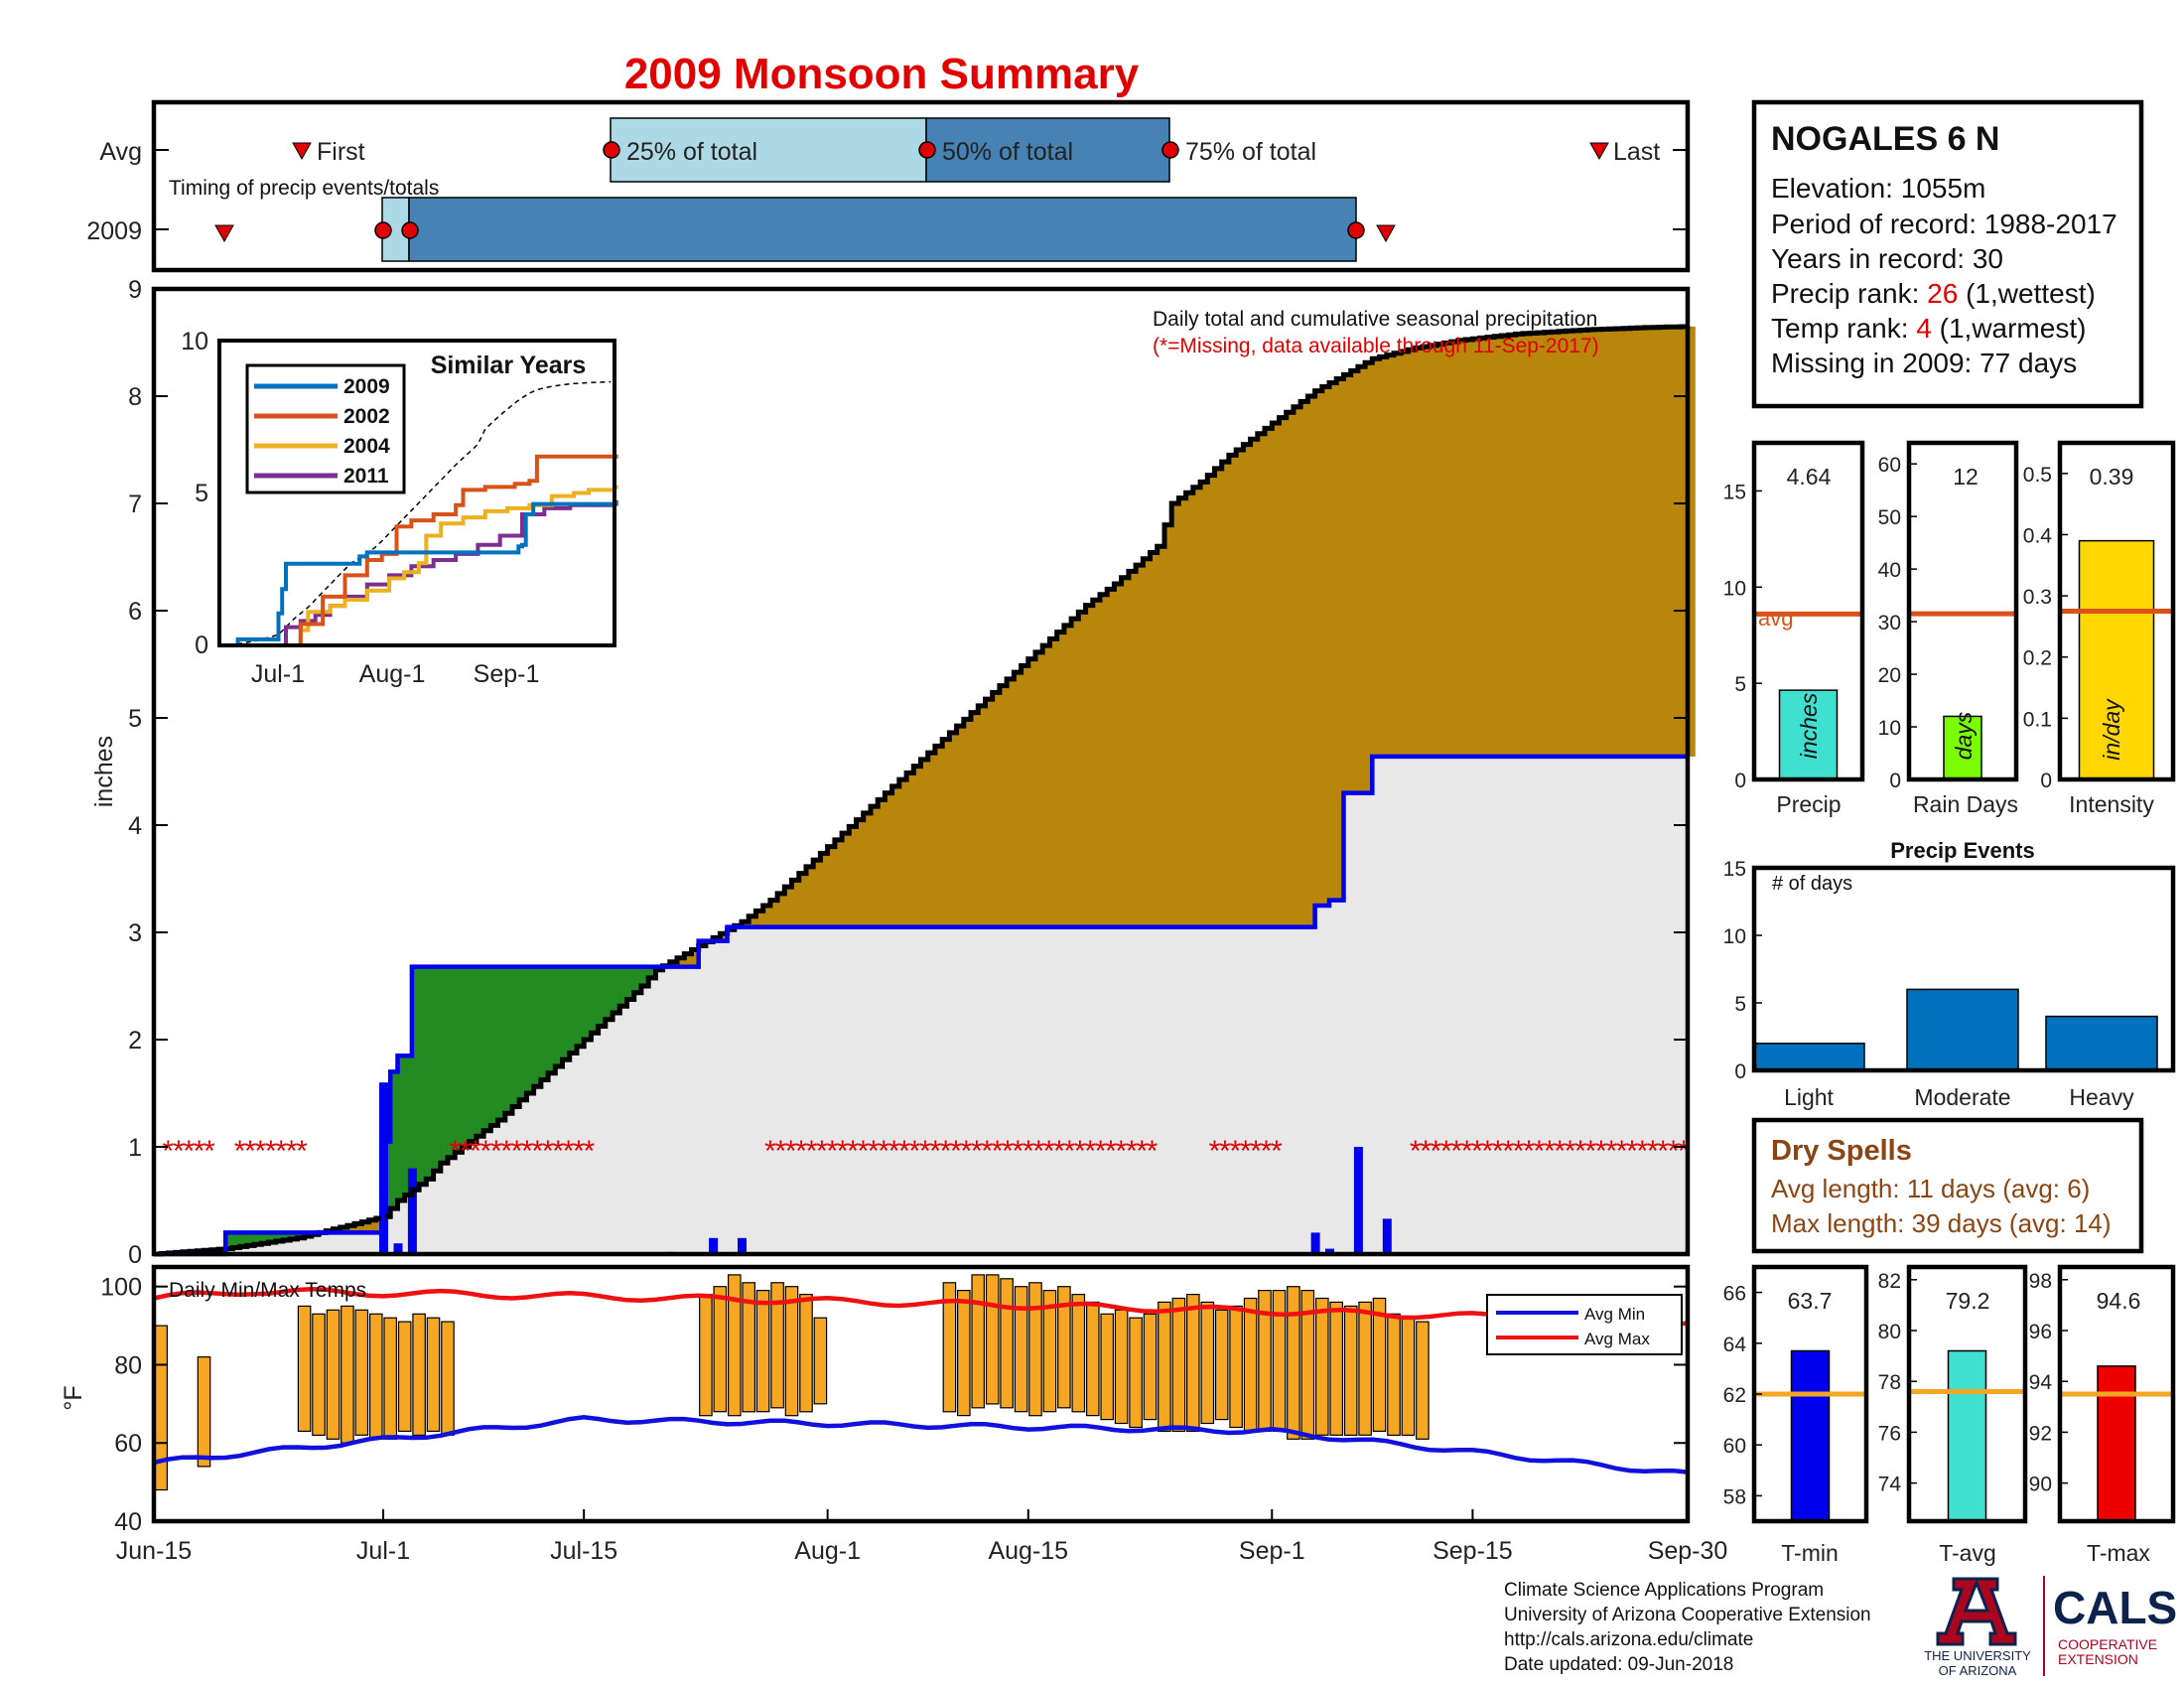 This screenshot has height=1688, width=2184. What do you see at coordinates (1775, 618) in the screenshot?
I see `precip-avg-label: avg` at bounding box center [1775, 618].